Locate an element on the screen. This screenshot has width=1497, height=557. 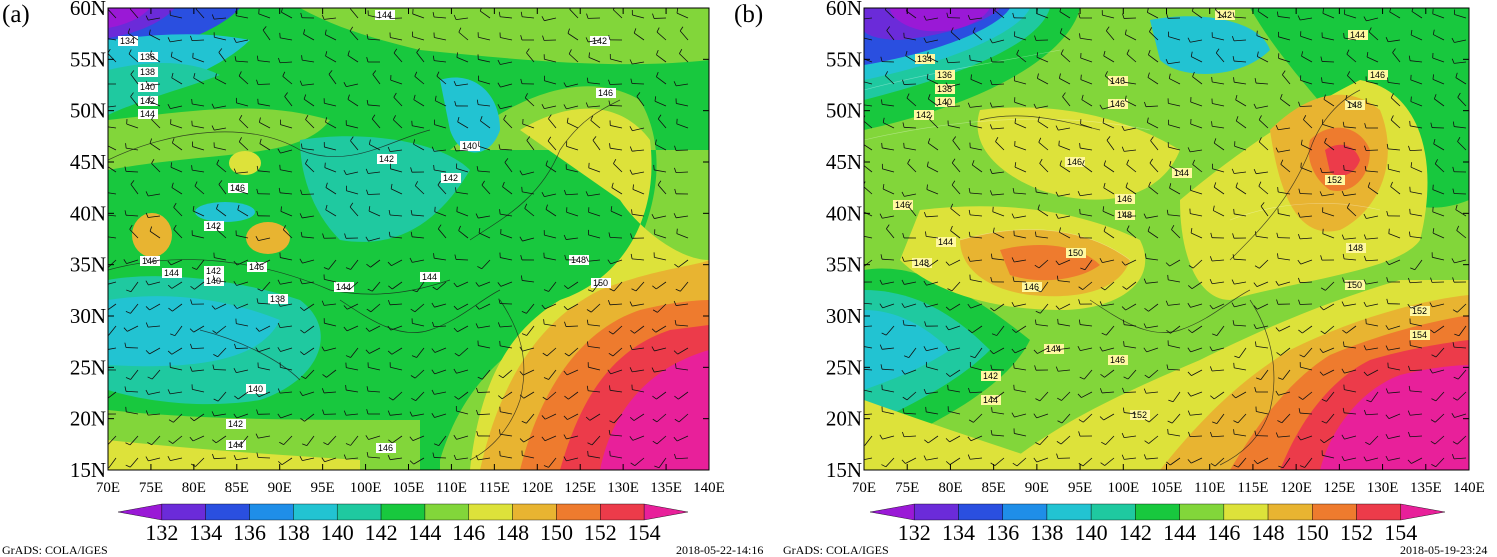
contour-label: 150 is located at coordinates (1076, 253).